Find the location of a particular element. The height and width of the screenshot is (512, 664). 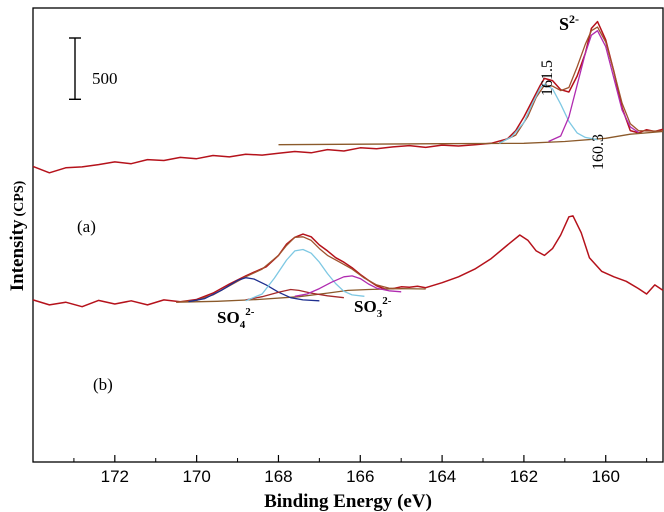

series-a-background is located at coordinates (471, 138).